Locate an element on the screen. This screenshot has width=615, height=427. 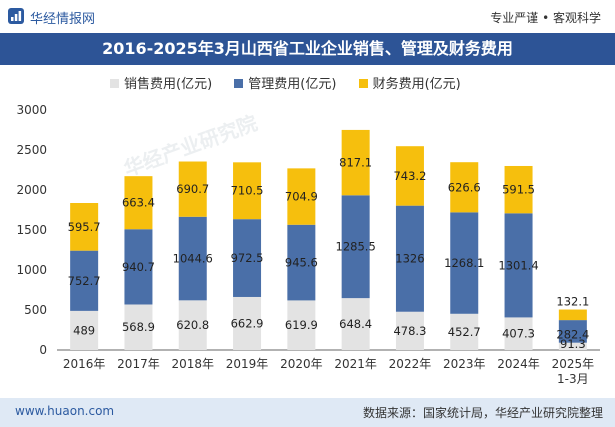
data-label-sales: 648.4 is located at coordinates (355, 324).